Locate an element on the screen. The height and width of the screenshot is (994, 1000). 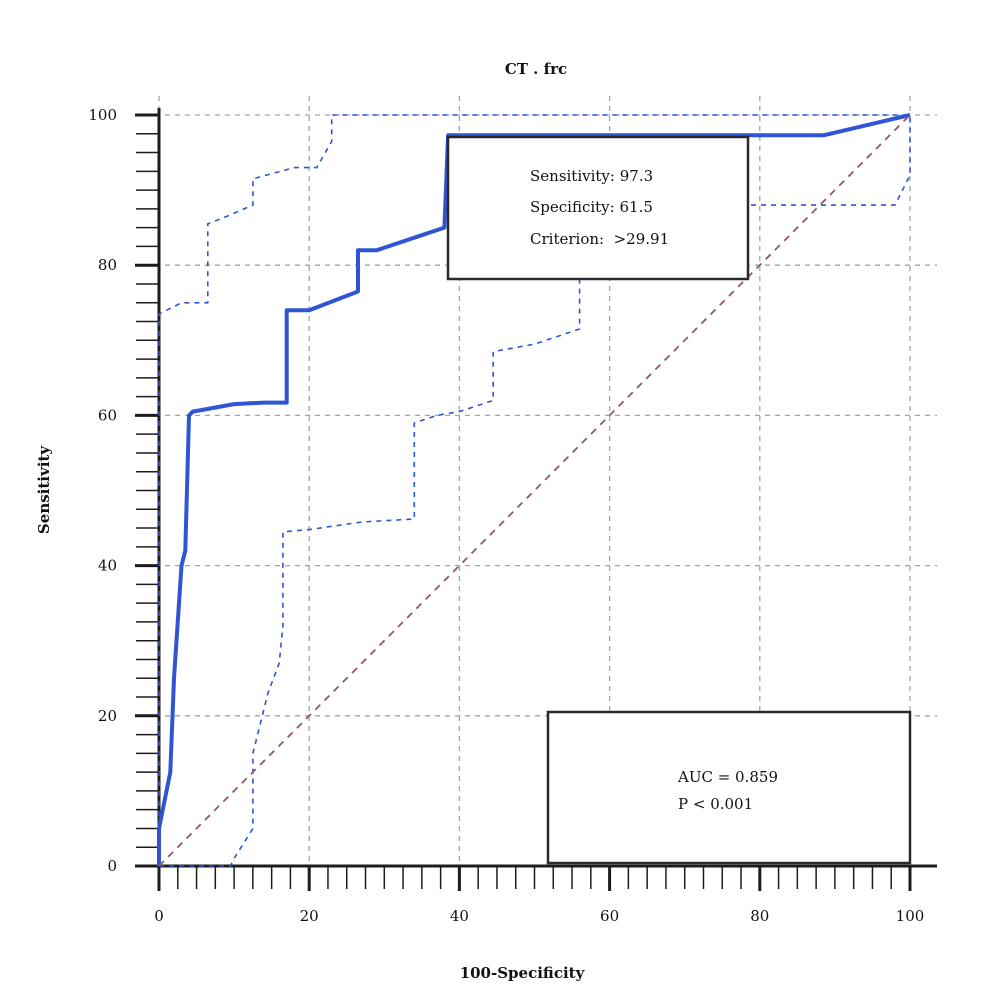
criterion-value-text: Criterion: >29.91 is located at coordinates (599, 239).